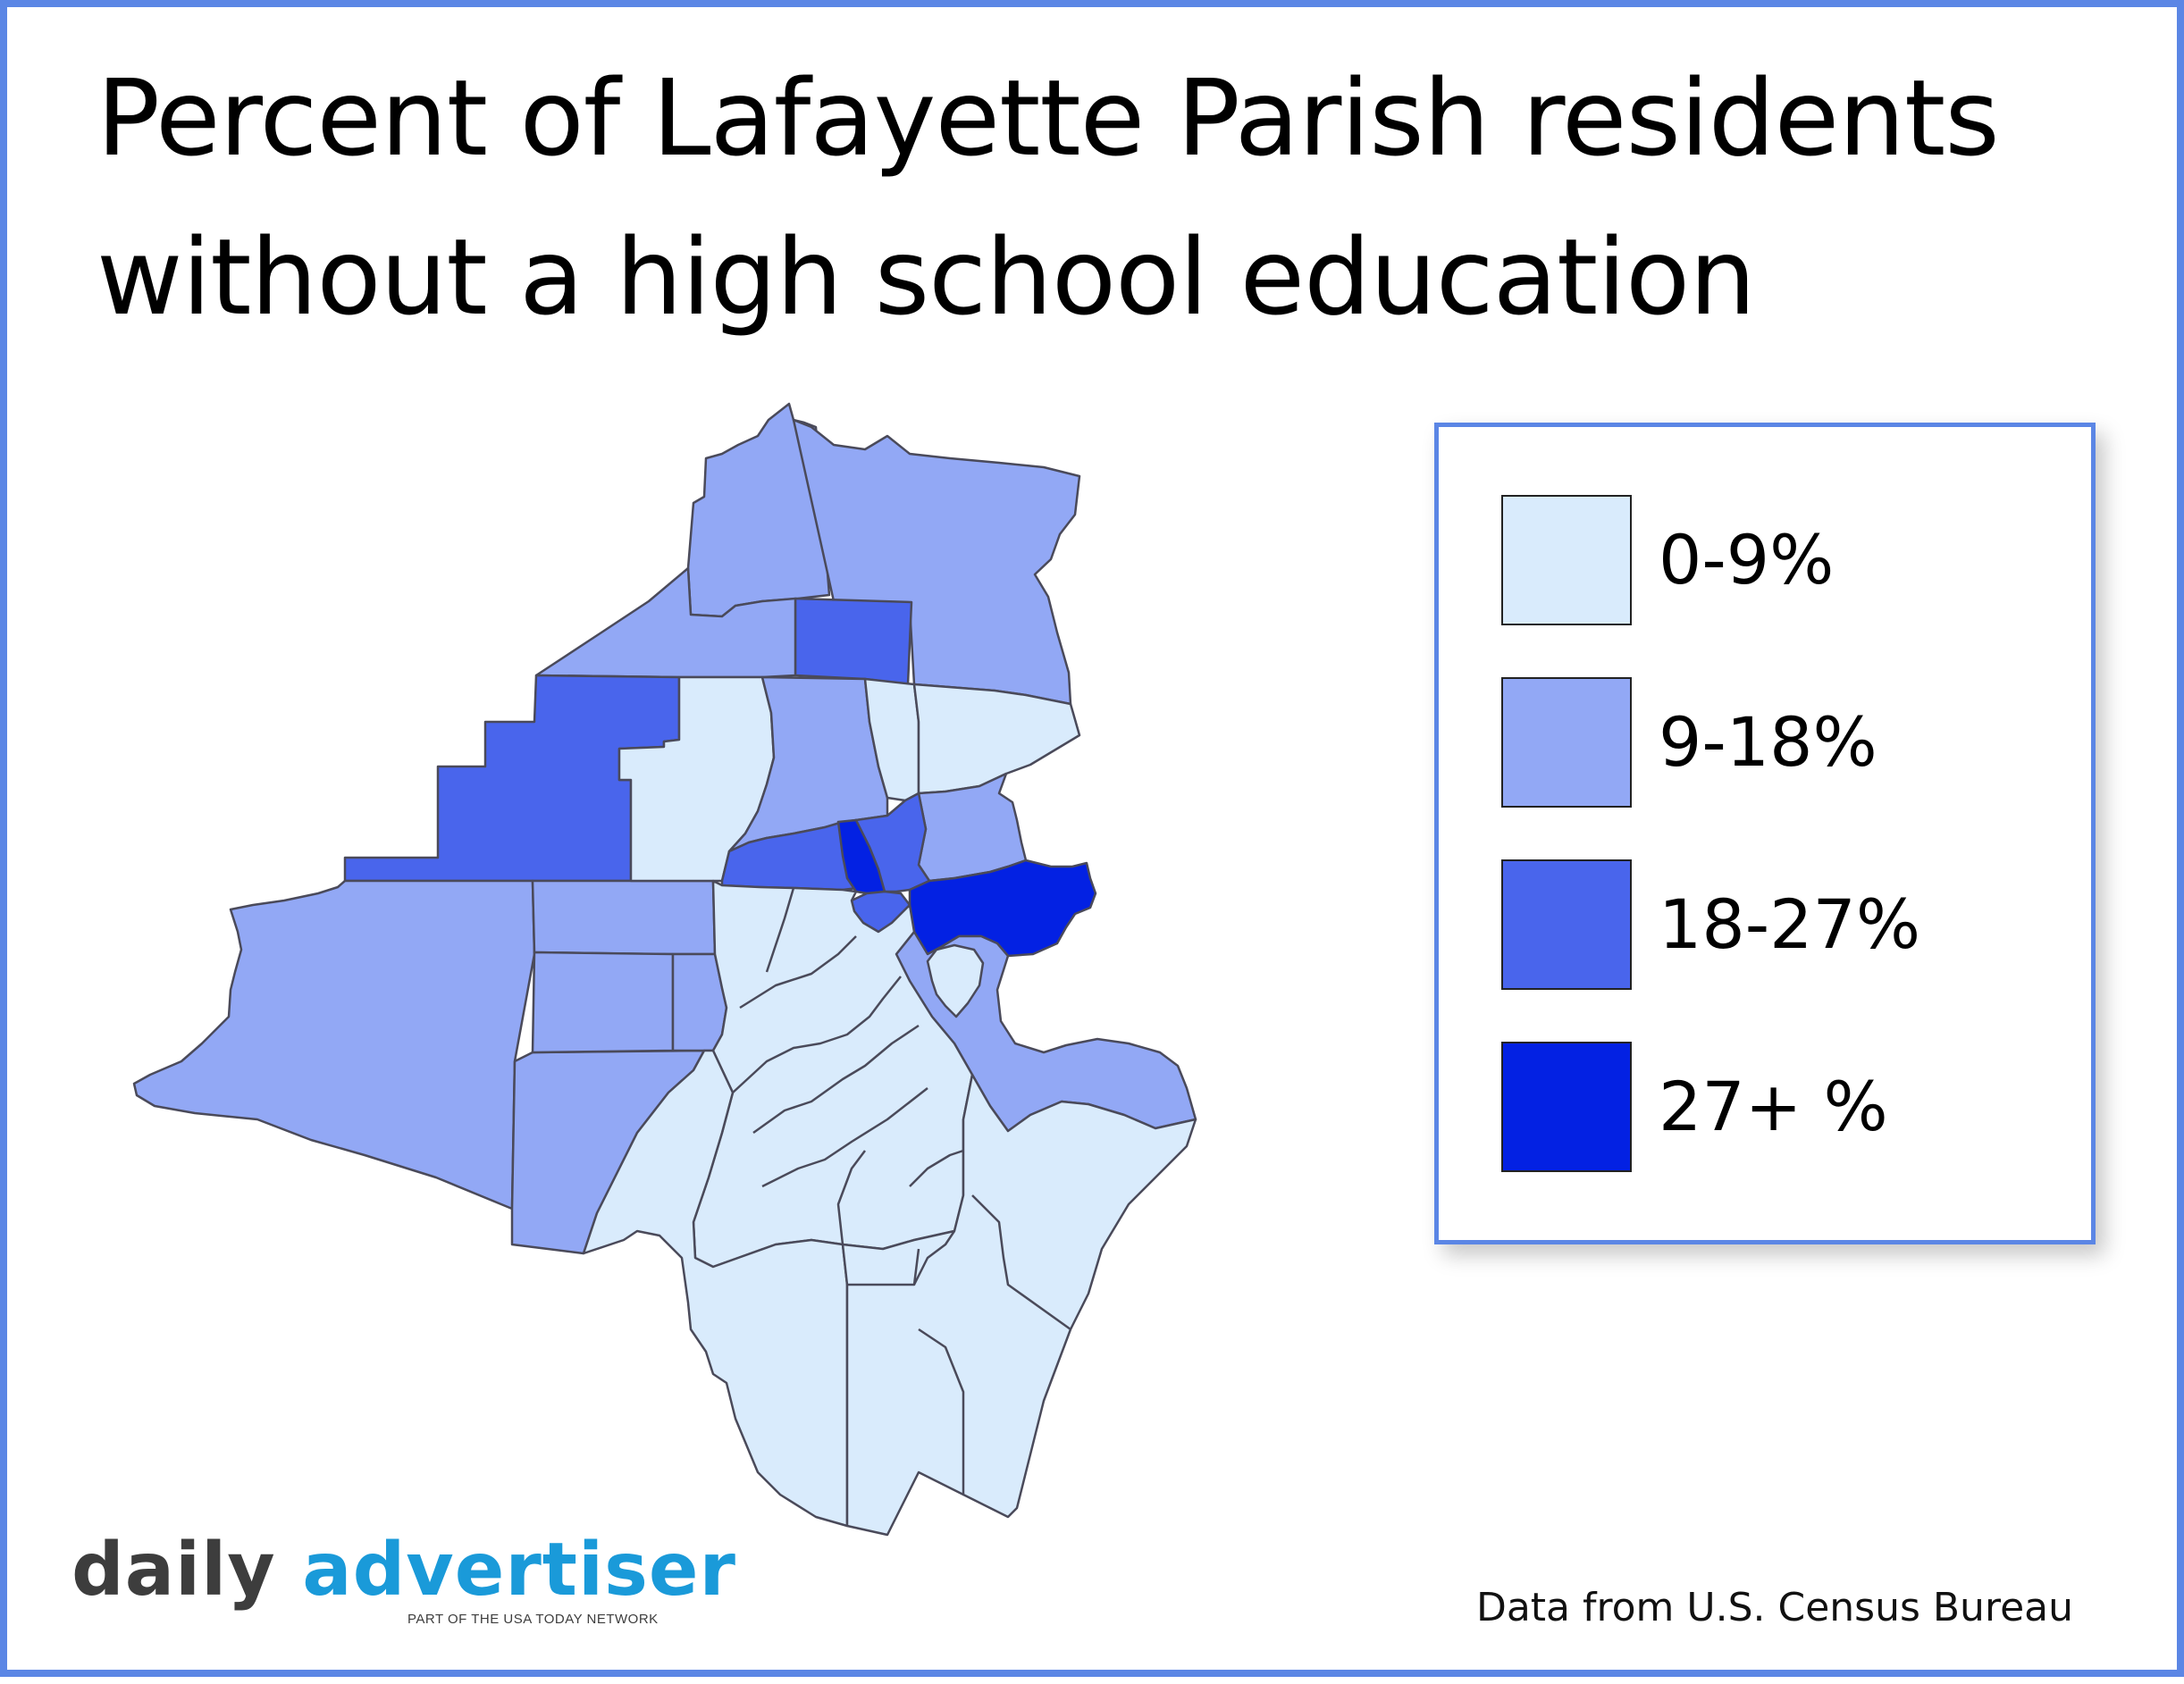 The height and width of the screenshot is (1684, 2184). I want to click on legend-label-0-9: 0-9%, so click(1747, 559).